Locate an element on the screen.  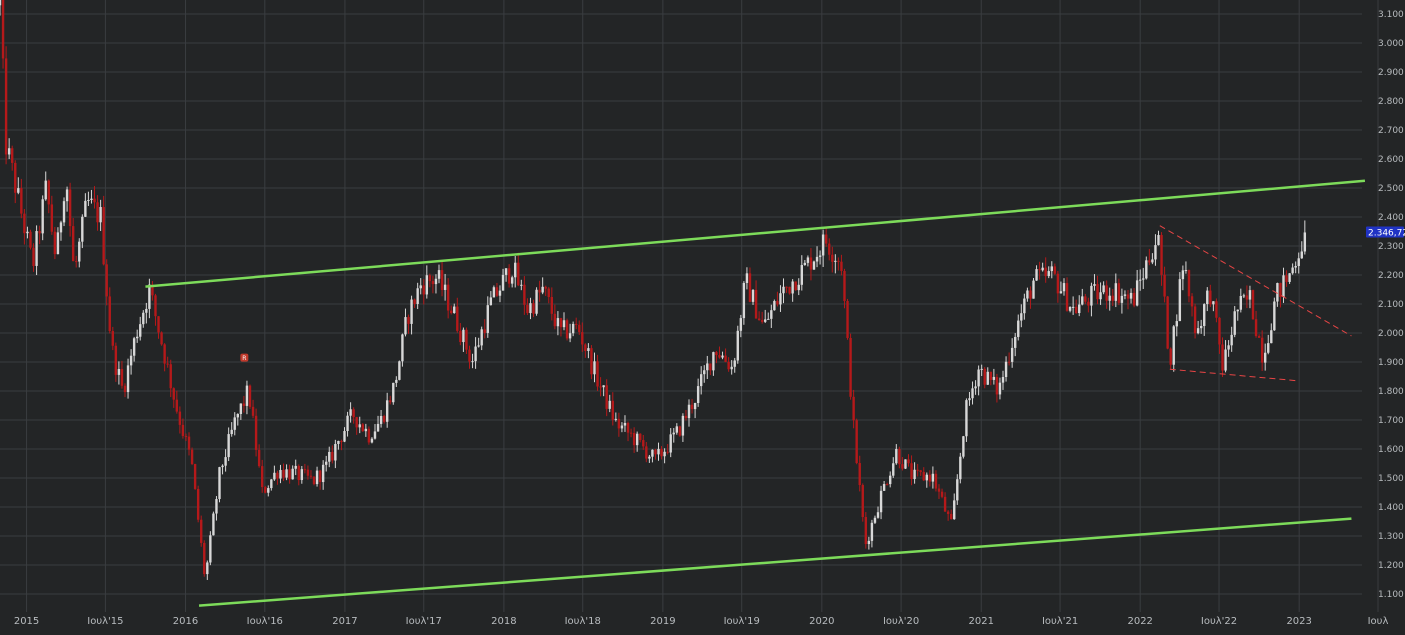
trendline-wedge-upper is located at coordinates (1255, 281).